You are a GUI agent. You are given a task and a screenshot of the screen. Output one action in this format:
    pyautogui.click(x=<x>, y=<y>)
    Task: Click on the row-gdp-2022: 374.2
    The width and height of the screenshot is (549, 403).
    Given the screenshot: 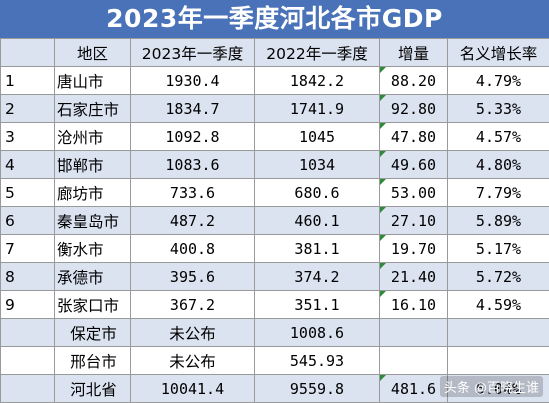 What is the action you would take?
    pyautogui.click(x=317, y=277)
    